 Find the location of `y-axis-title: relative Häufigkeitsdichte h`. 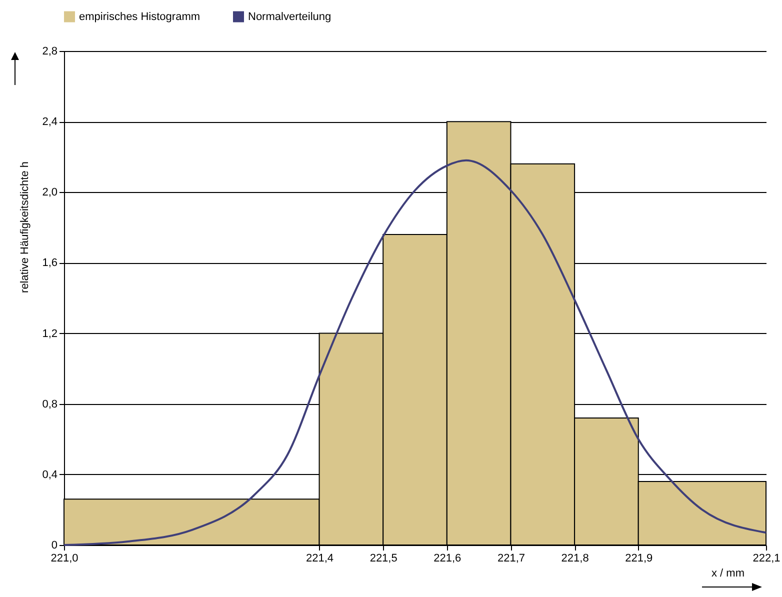

y-axis-title: relative Häufigkeitsdichte h is located at coordinates (25, 227).